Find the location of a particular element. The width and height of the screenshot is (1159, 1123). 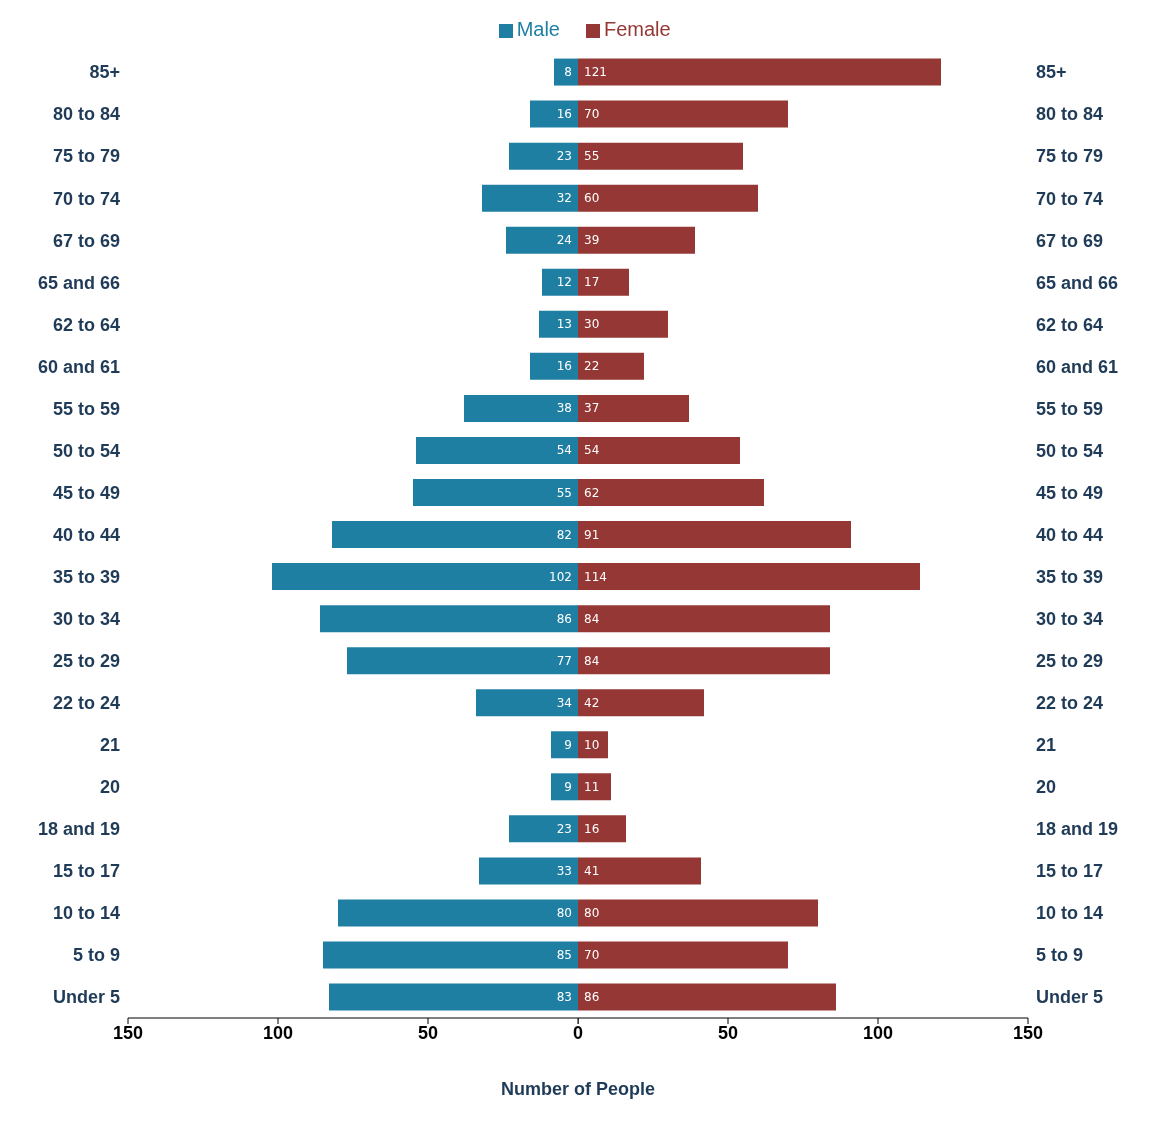

data-label: 85 is located at coordinates (564, 954).